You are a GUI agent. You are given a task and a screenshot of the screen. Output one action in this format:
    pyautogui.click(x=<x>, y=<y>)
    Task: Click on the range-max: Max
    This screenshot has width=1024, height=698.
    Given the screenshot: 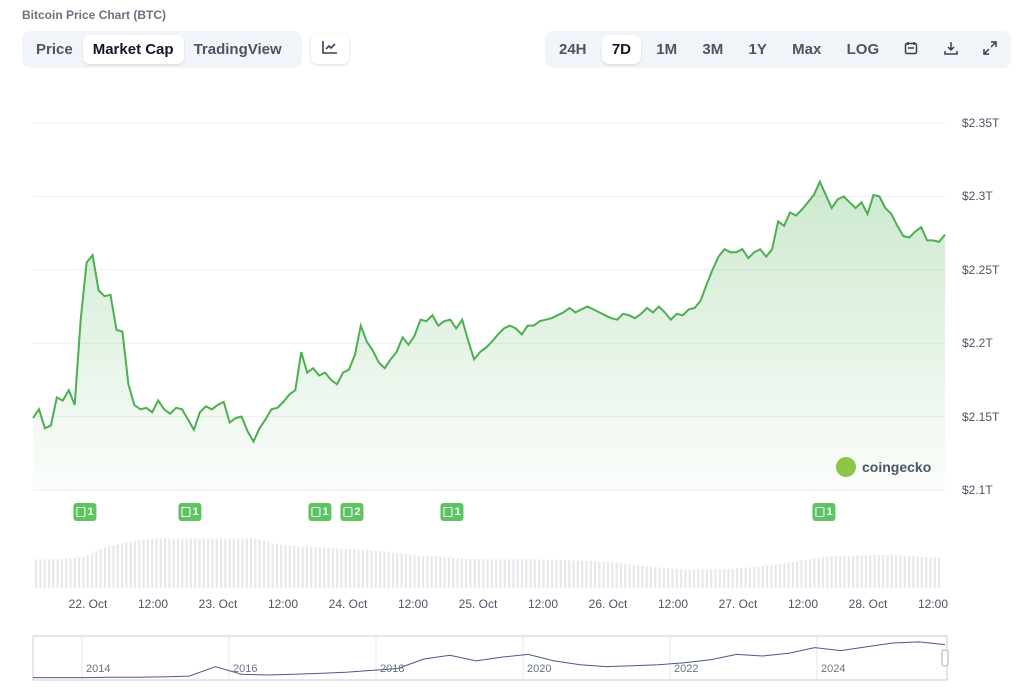 What is the action you would take?
    pyautogui.click(x=807, y=49)
    